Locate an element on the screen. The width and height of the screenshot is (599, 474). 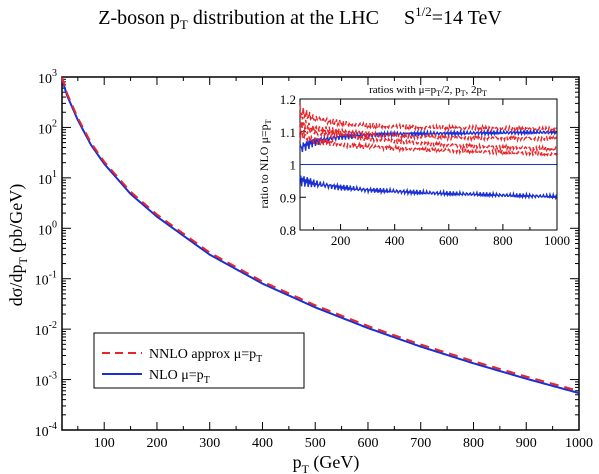
y-tick-label: 10⁻¹ is located at coordinates (46, 279).